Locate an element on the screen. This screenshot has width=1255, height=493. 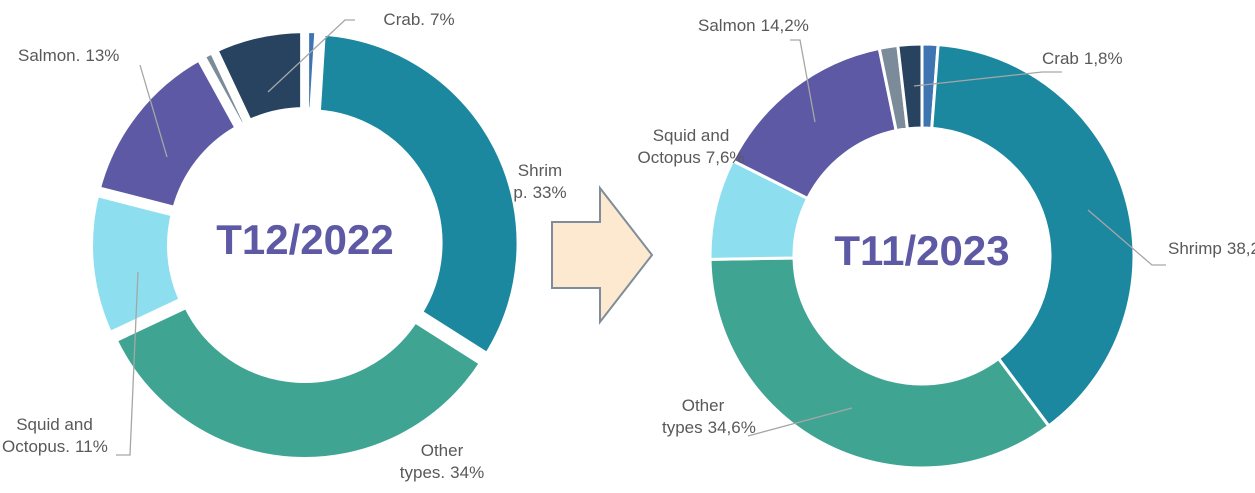
slice-label: Squid and Octopus. 11% is located at coordinates (55, 436).